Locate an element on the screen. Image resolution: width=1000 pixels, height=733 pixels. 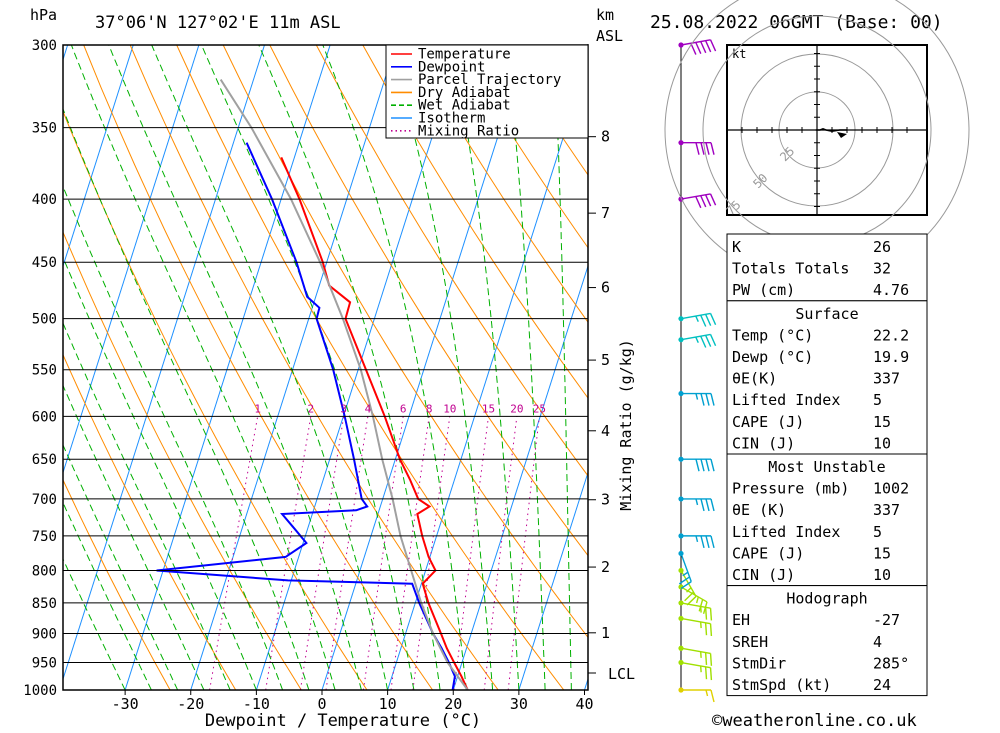
temperature-profile is located at coordinates (374, 423).